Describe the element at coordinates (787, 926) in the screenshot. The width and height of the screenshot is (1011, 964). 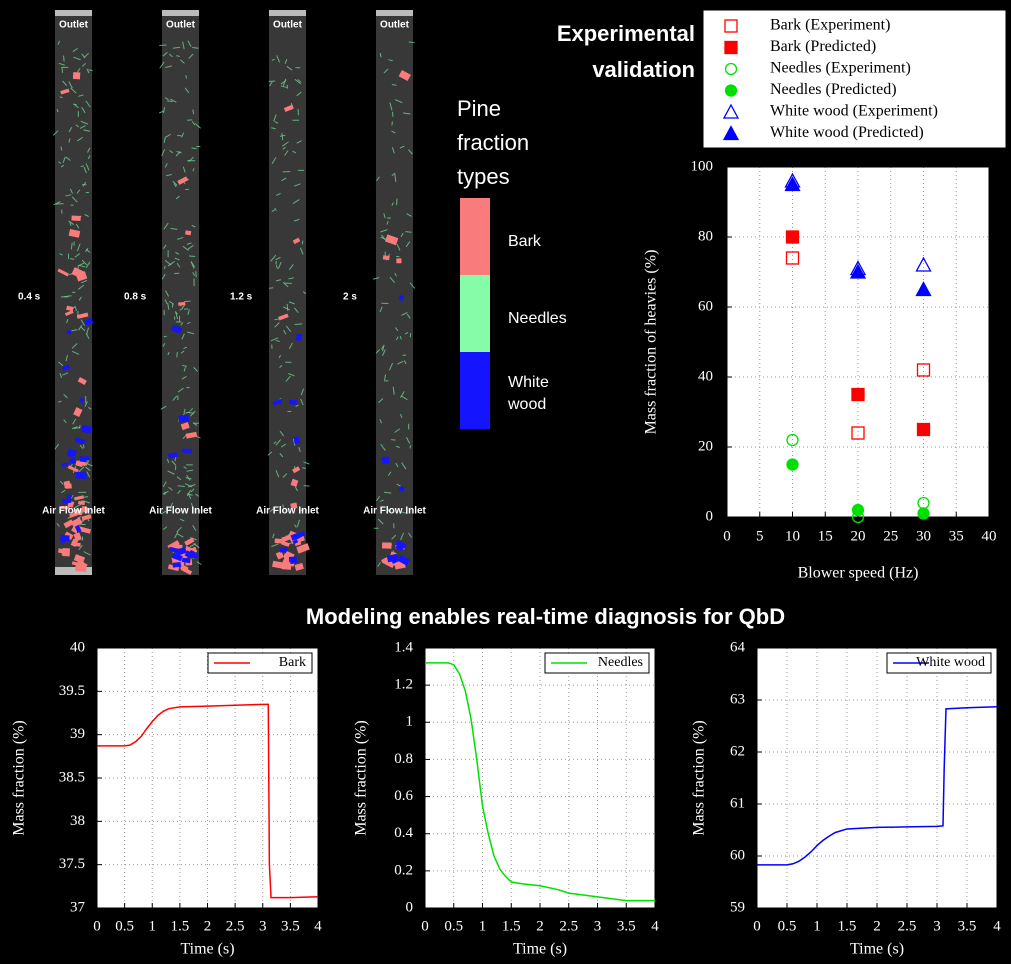
I see `x-tick-label: 0.5` at that location.